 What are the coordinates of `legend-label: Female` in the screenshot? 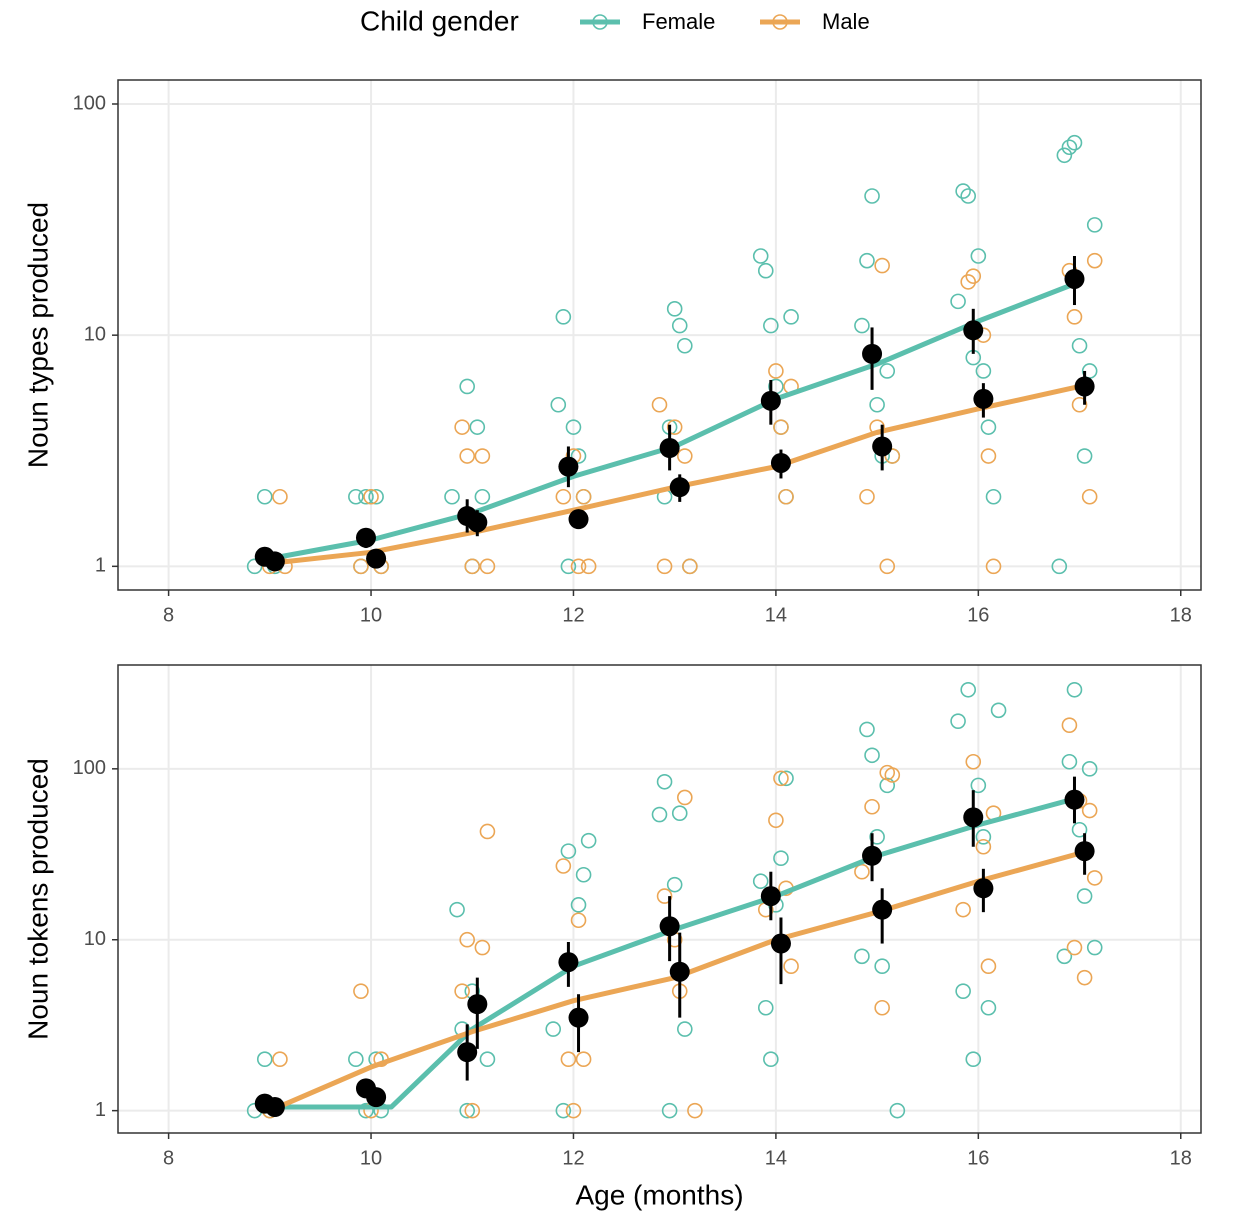 It's located at (678, 21).